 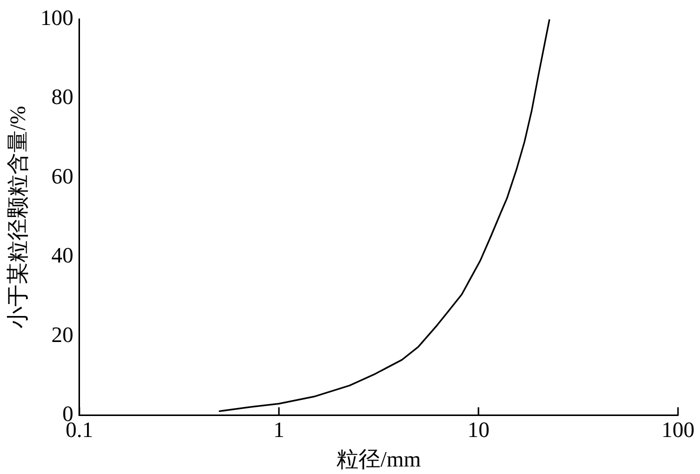 I want to click on y-tick-label: 60, so click(x=62, y=175).